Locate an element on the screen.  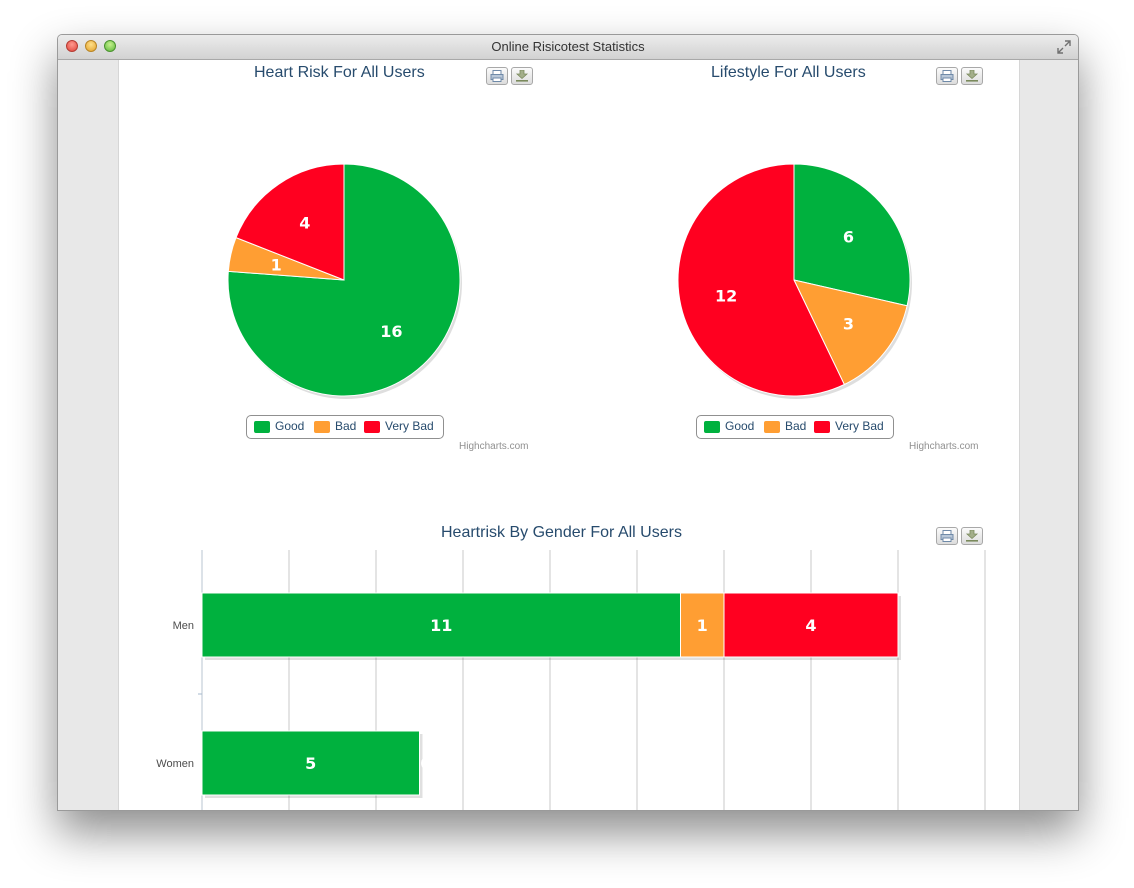
heart-slice-good is located at coordinates (344, 280).